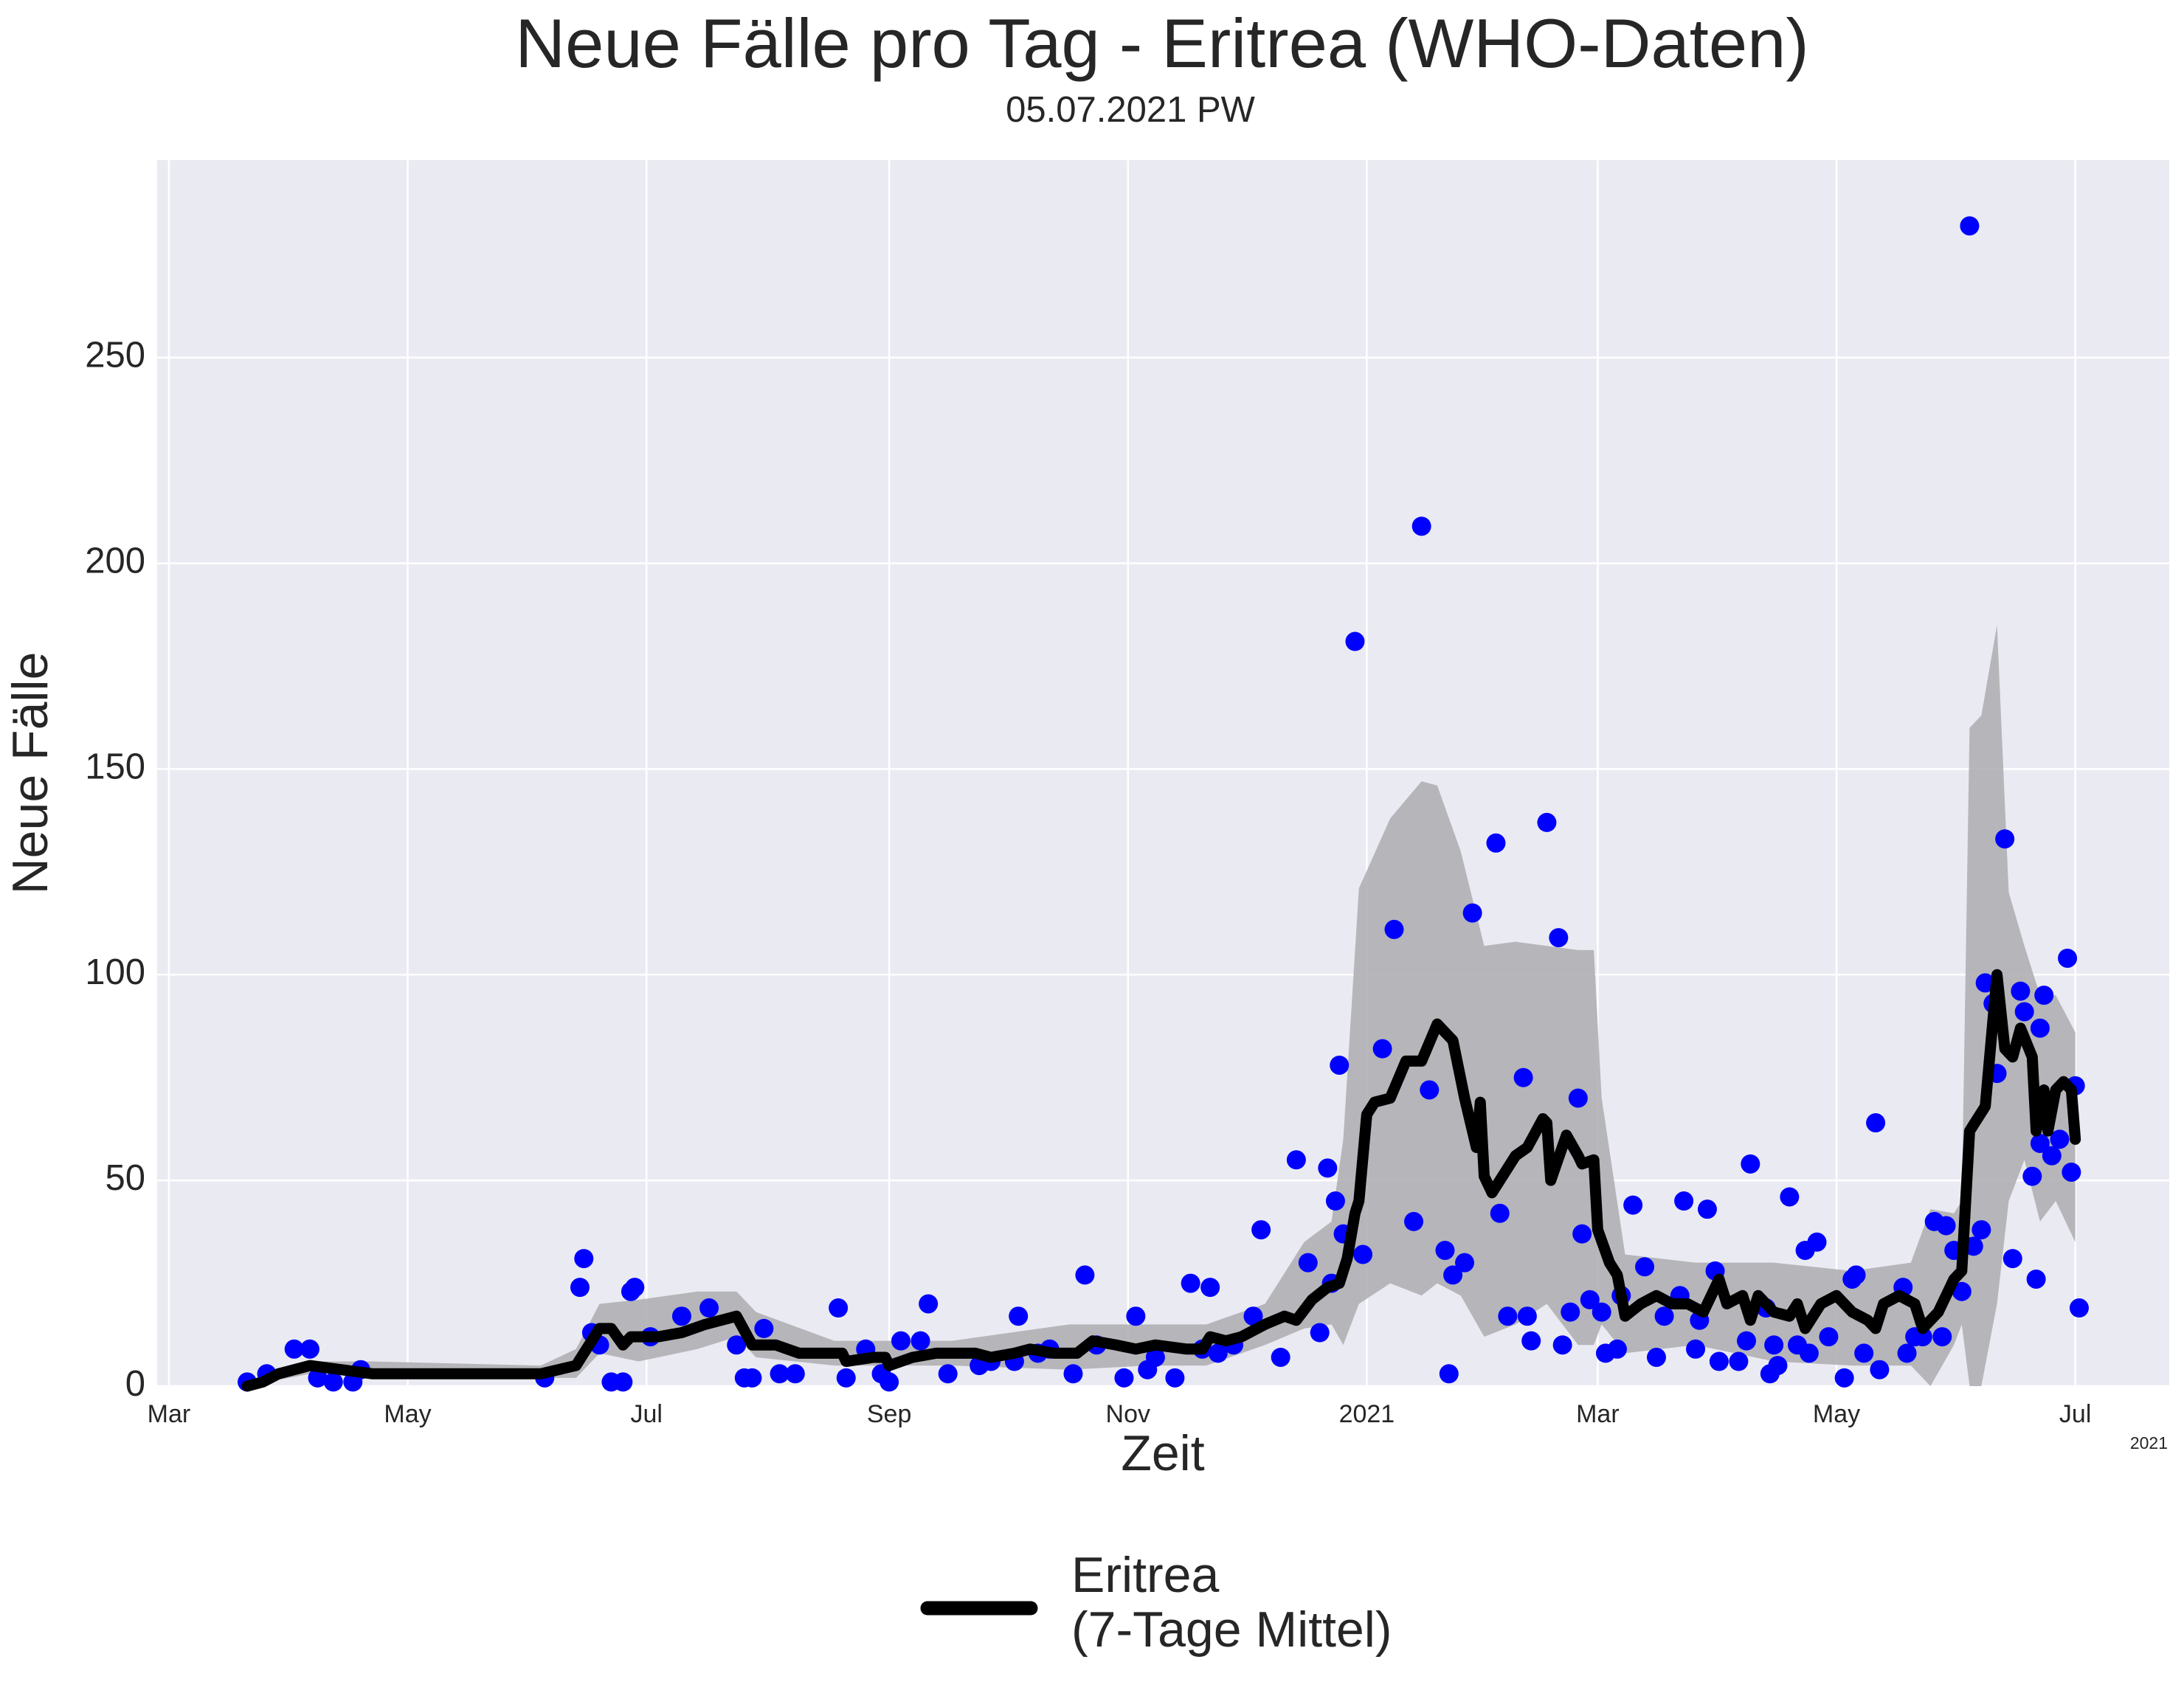 The width and height of the screenshot is (2184, 1693). What do you see at coordinates (1162, 43) in the screenshot?
I see `chart-title: Neue Fälle pro Tag - Eritrea (WHO-Daten)` at bounding box center [1162, 43].